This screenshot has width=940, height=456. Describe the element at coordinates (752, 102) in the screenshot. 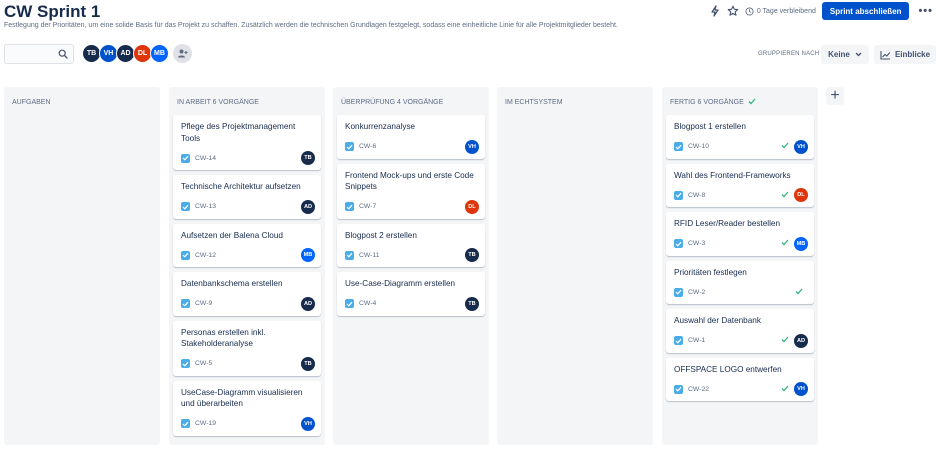

I see `checkmark-icon` at that location.